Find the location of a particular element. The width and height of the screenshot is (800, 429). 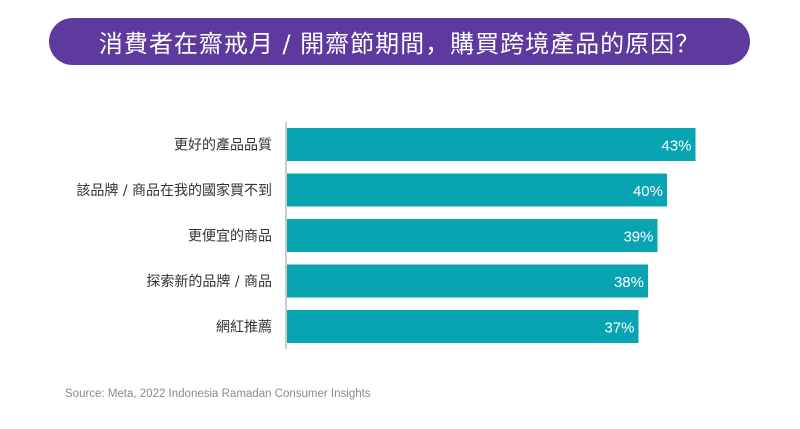

value-label: 38% is located at coordinates (629, 282).